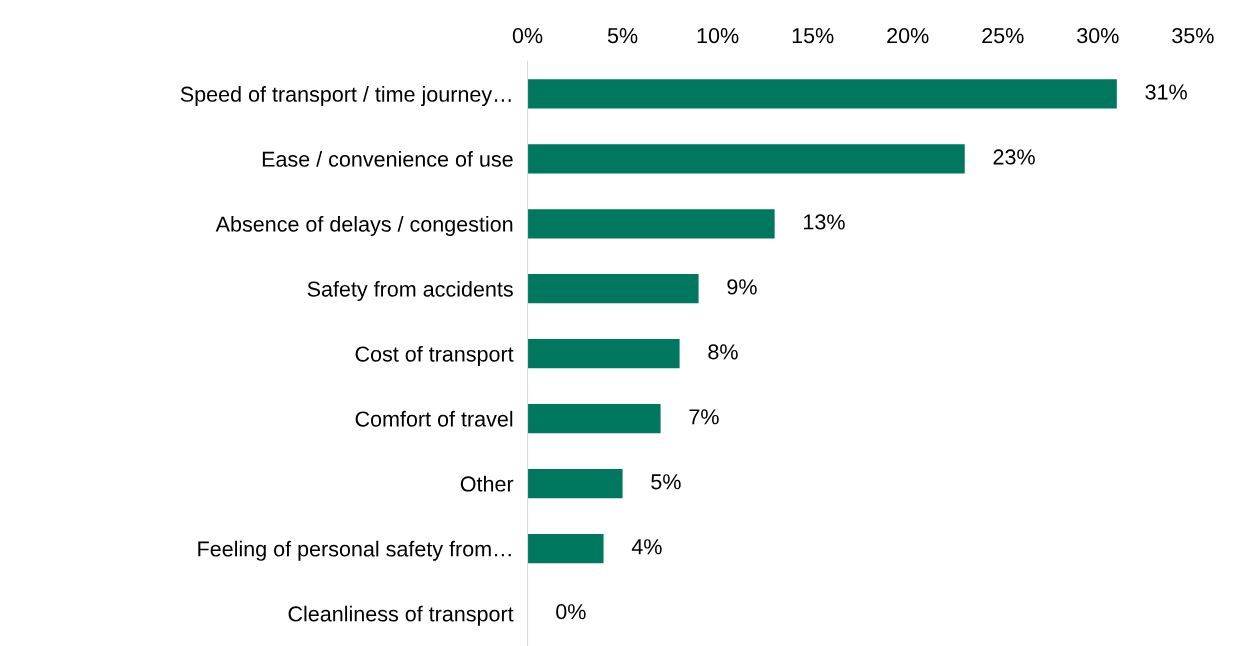  What do you see at coordinates (434, 418) in the screenshot?
I see `y-tick-label: Comfort of travel` at bounding box center [434, 418].